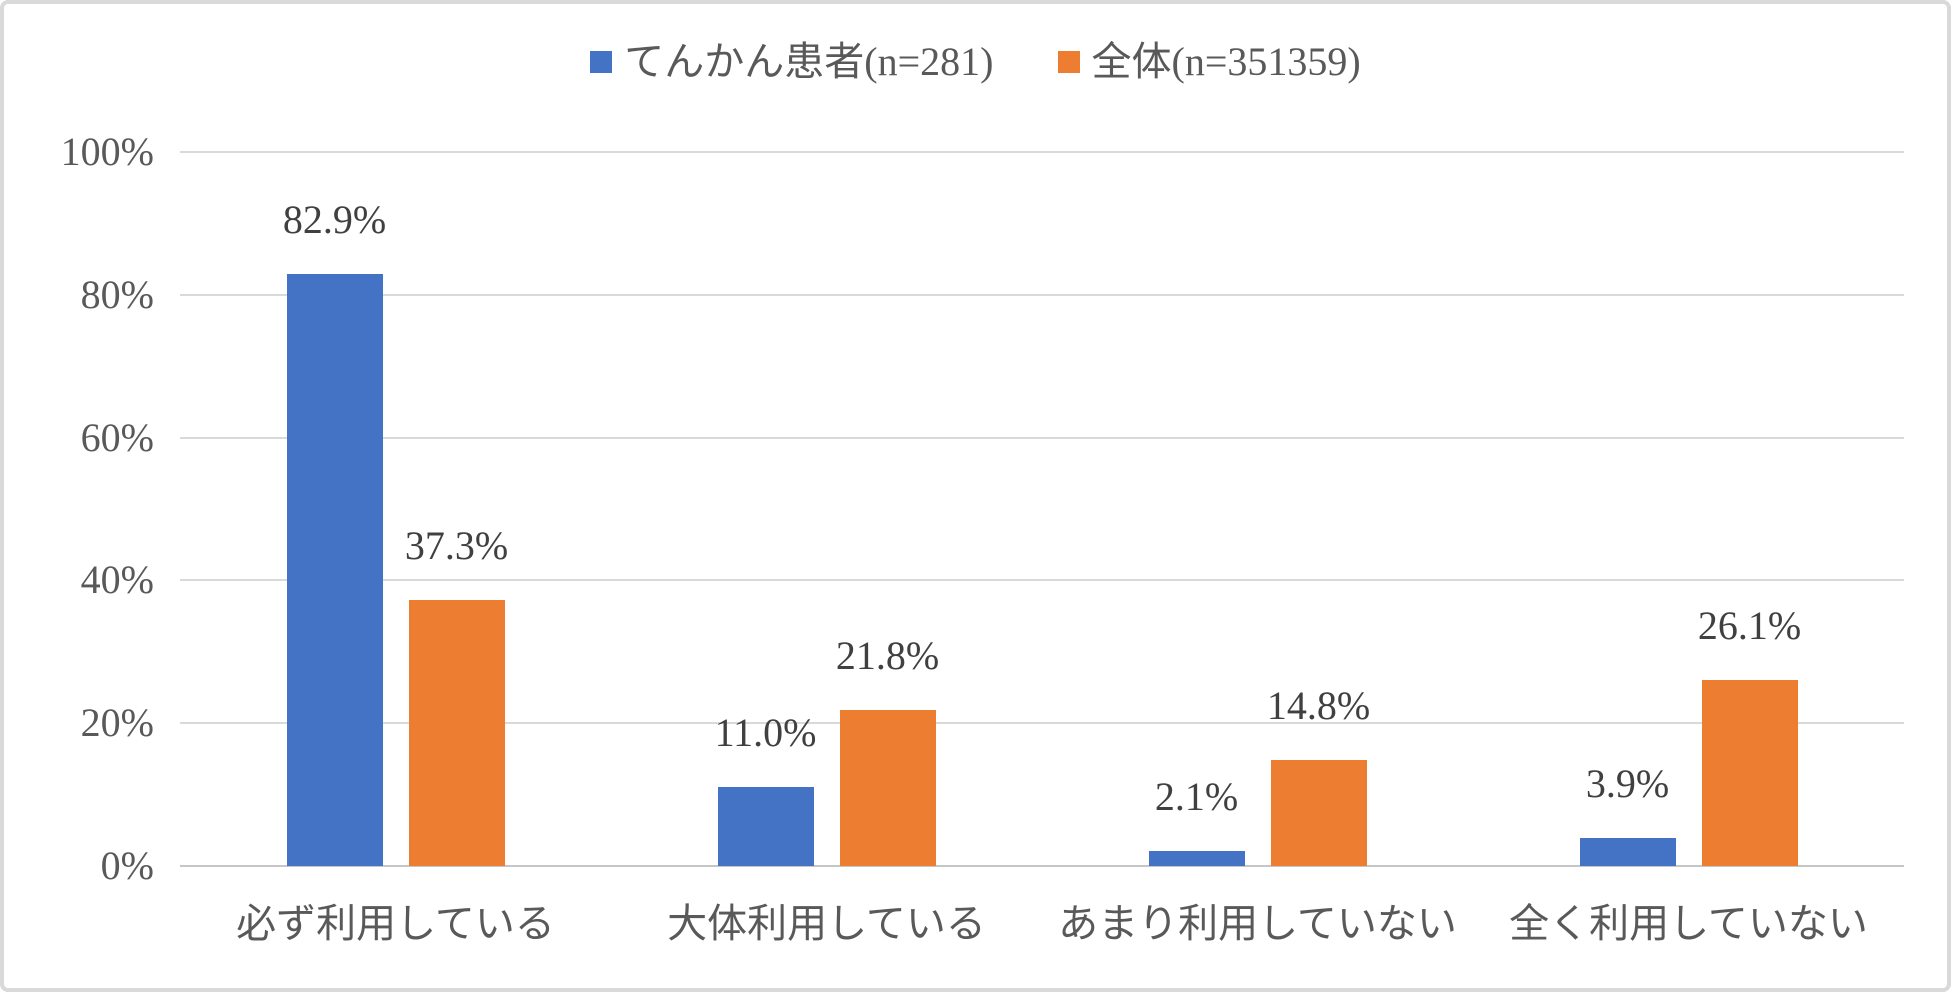 The image size is (1951, 992). What do you see at coordinates (395, 923) in the screenshot?
I see `x-axis-category-label-0: 必ず利用している` at bounding box center [395, 923].